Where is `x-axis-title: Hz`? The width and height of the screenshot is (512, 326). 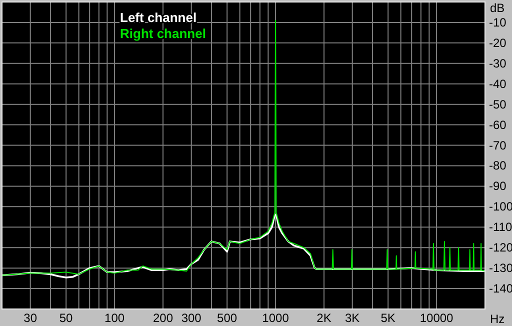 x-axis-title: Hz is located at coordinates (497, 319).